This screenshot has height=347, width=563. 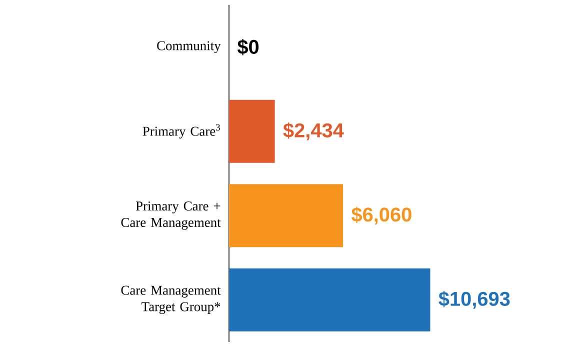 What do you see at coordinates (474, 299) in the screenshot?
I see `data-label: $10,693` at bounding box center [474, 299].